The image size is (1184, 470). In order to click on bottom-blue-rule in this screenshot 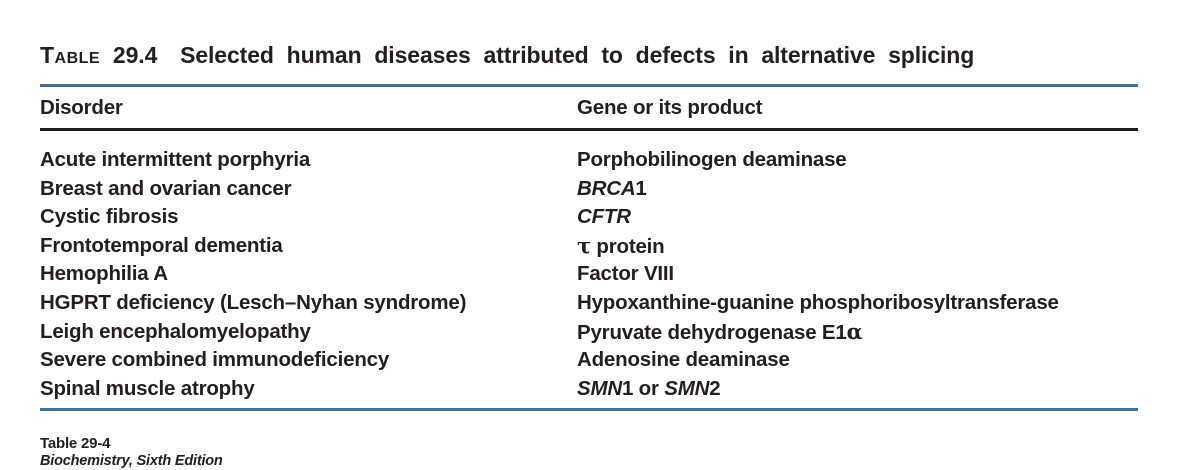, I will do `click(589, 409)`.